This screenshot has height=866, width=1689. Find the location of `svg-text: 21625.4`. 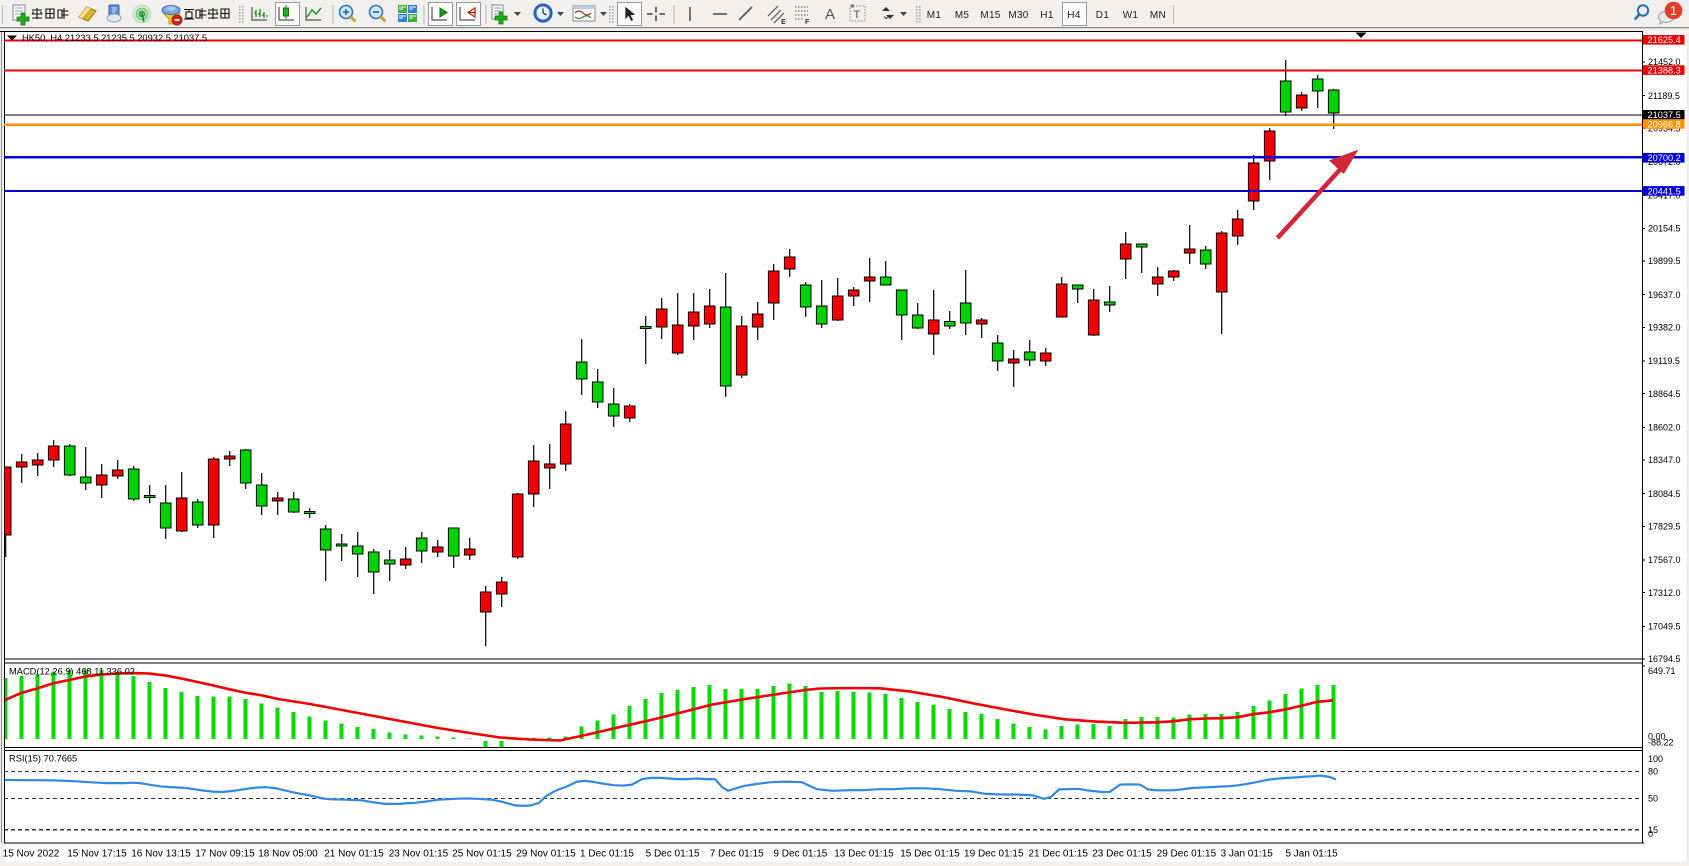

svg-text: 21625.4 is located at coordinates (1664, 40).